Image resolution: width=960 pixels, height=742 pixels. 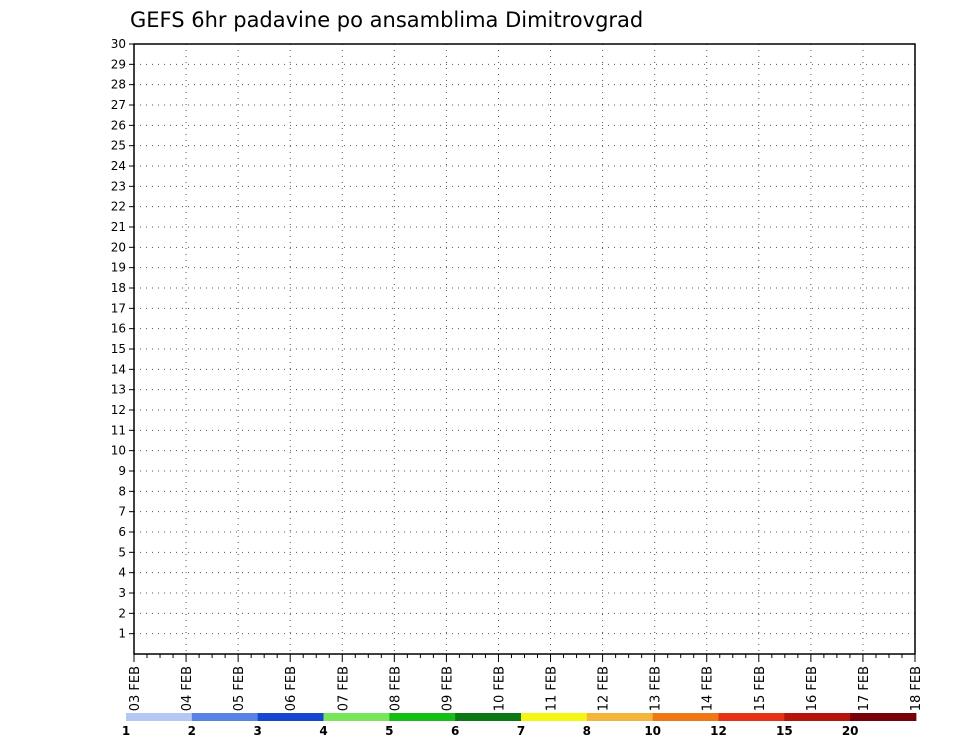 What do you see at coordinates (864, 688) in the screenshot?
I see `x-tick-label: 17 FEB` at bounding box center [864, 688].